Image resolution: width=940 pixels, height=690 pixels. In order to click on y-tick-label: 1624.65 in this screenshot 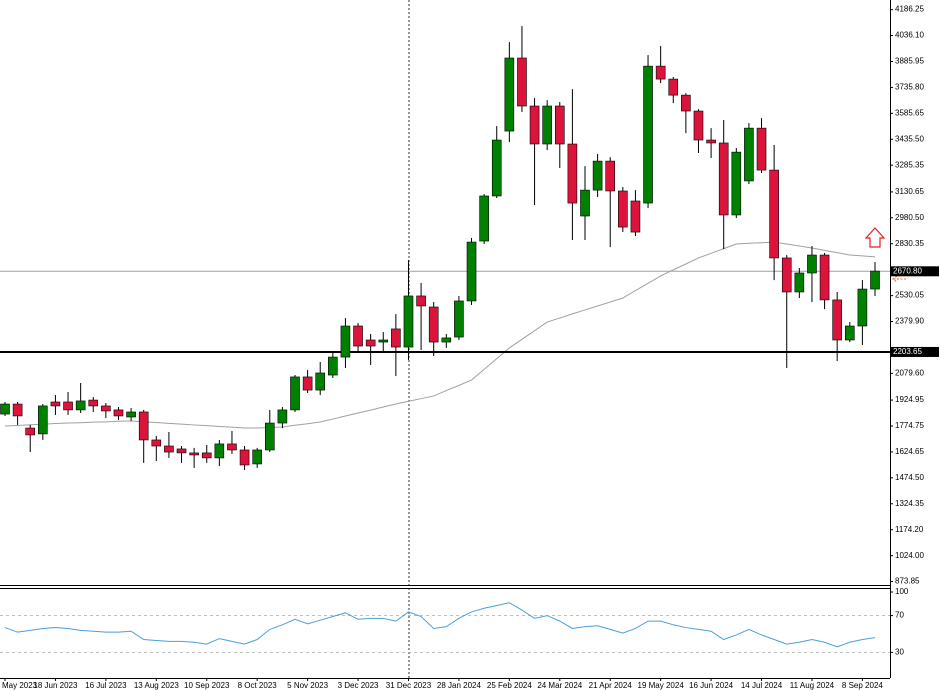, I will do `click(909, 451)`.